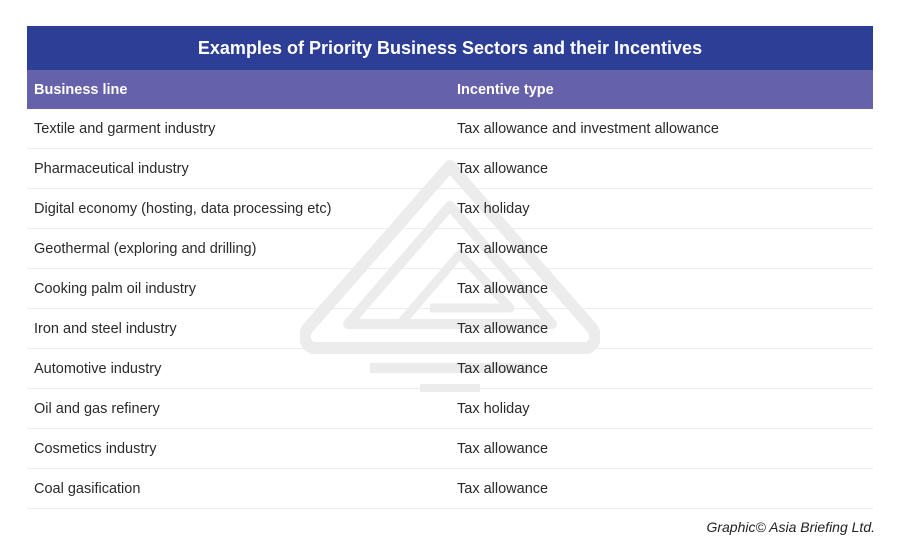 The image size is (900, 554). What do you see at coordinates (450, 169) in the screenshot?
I see `table-row: Pharmaceutical industry Tax allowance` at bounding box center [450, 169].